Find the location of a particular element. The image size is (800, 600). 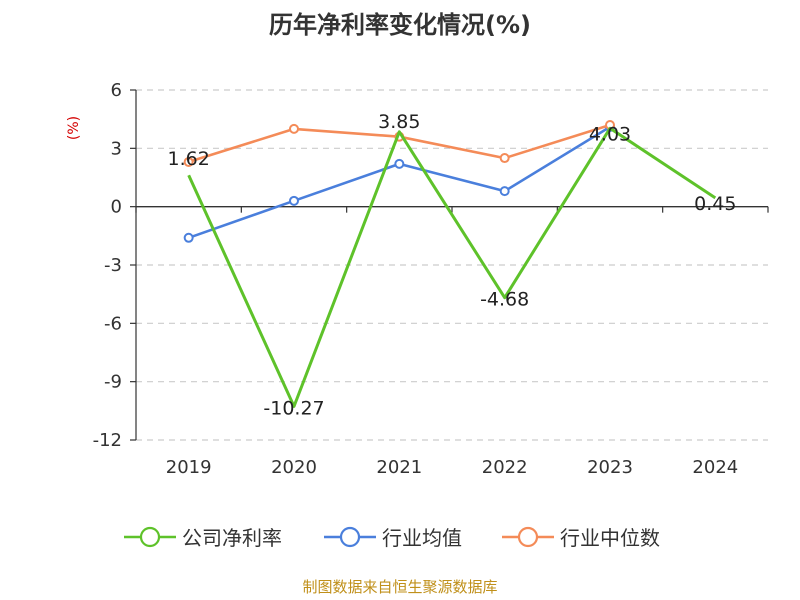

x-tick-label: 2019 is located at coordinates (189, 467).